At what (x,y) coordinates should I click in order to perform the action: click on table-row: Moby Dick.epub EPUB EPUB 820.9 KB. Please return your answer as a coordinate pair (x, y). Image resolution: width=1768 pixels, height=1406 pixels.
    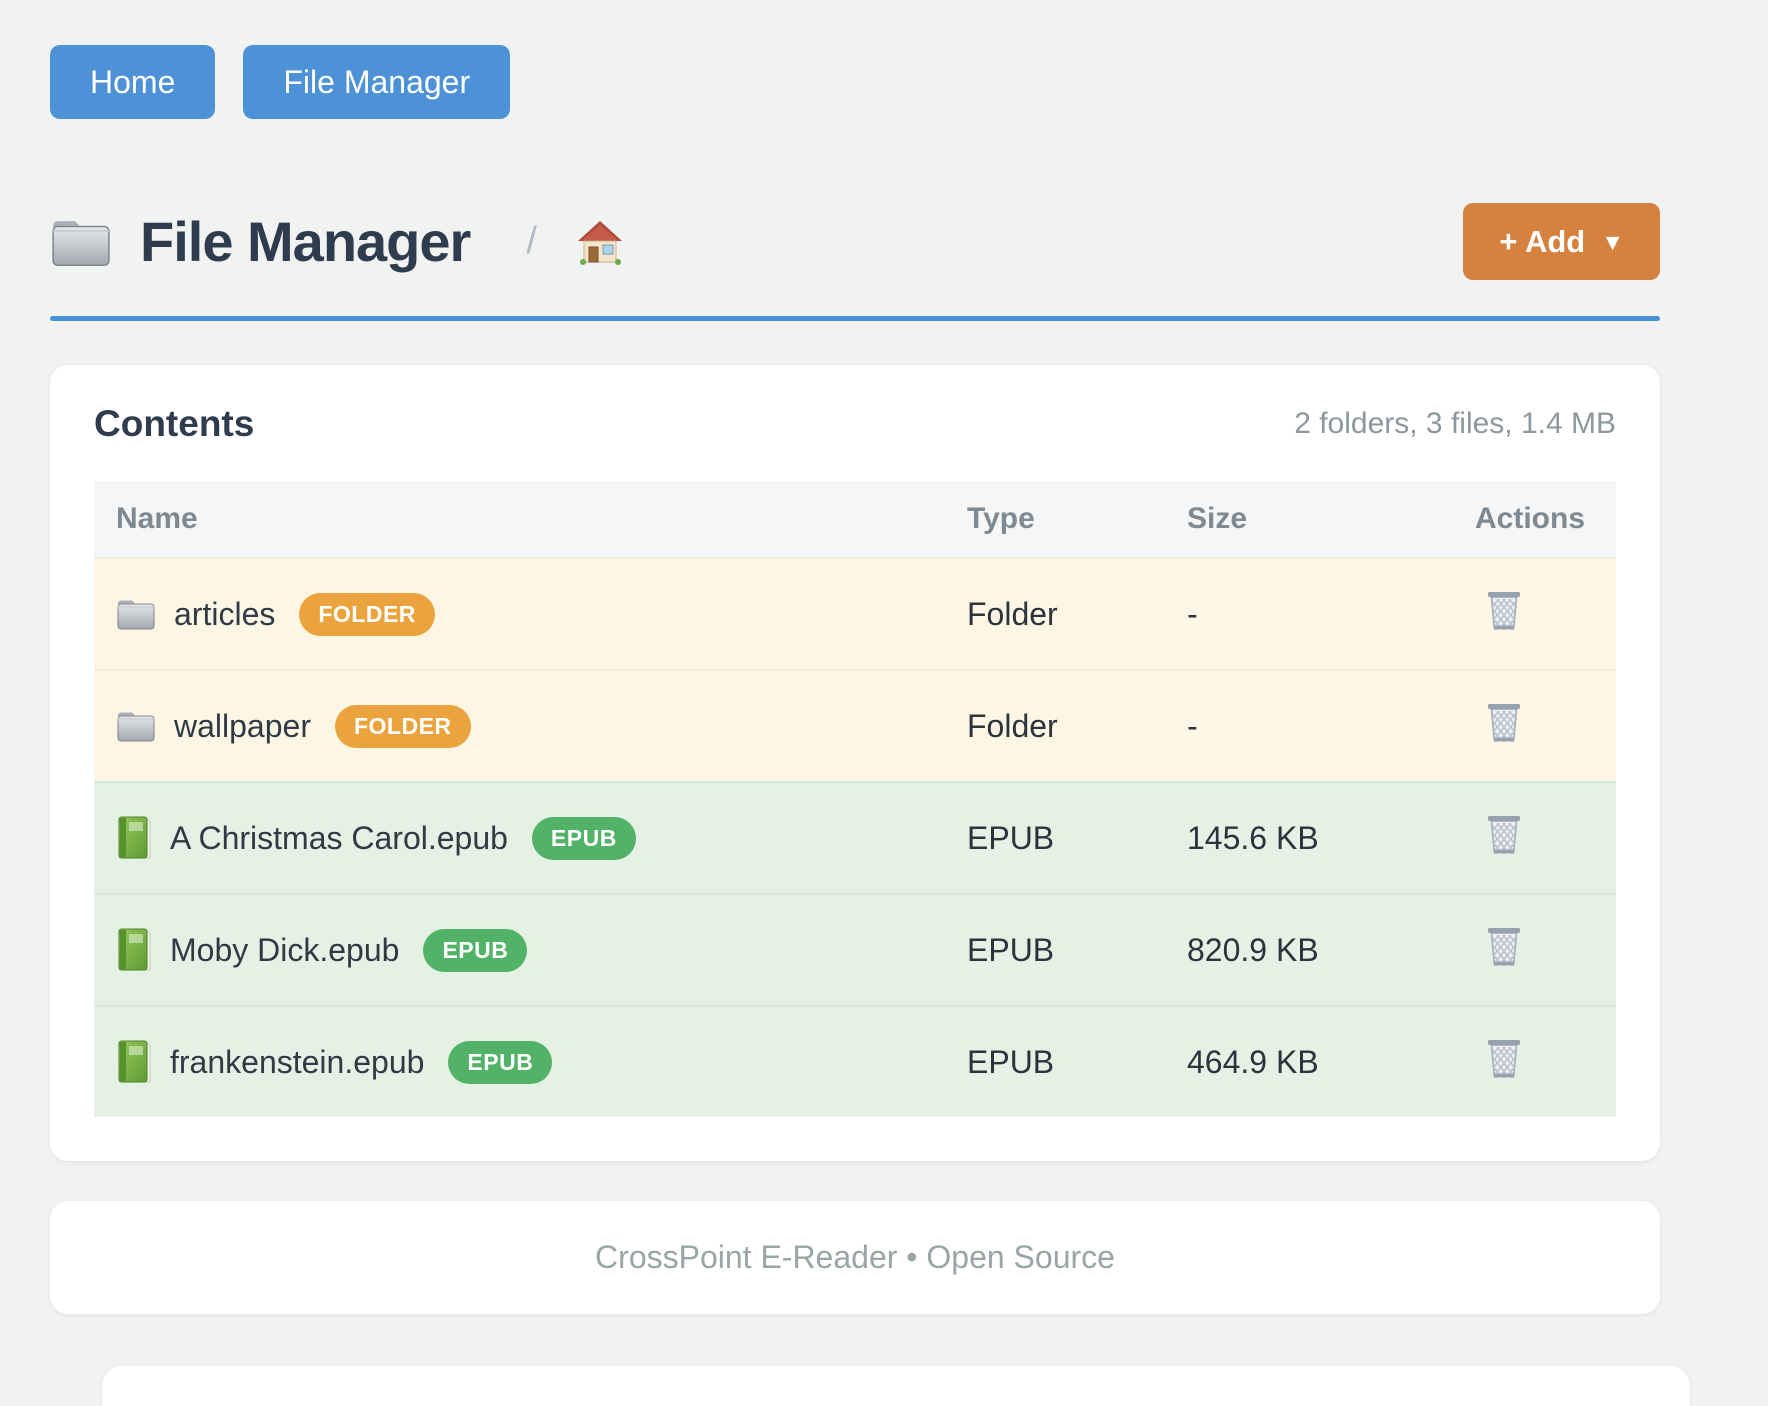
    Looking at the image, I should click on (855, 949).